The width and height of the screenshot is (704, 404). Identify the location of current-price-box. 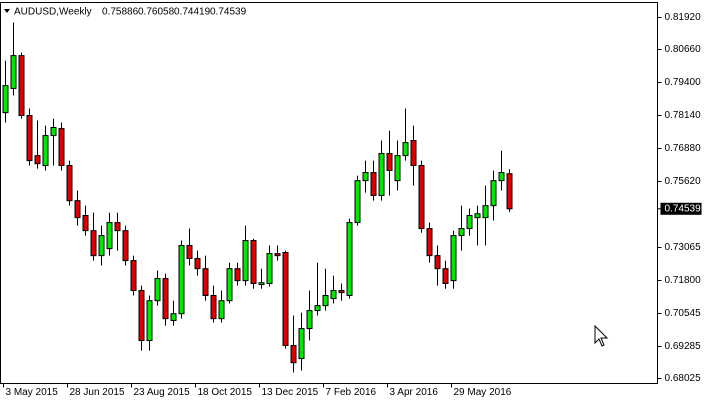
(681, 208).